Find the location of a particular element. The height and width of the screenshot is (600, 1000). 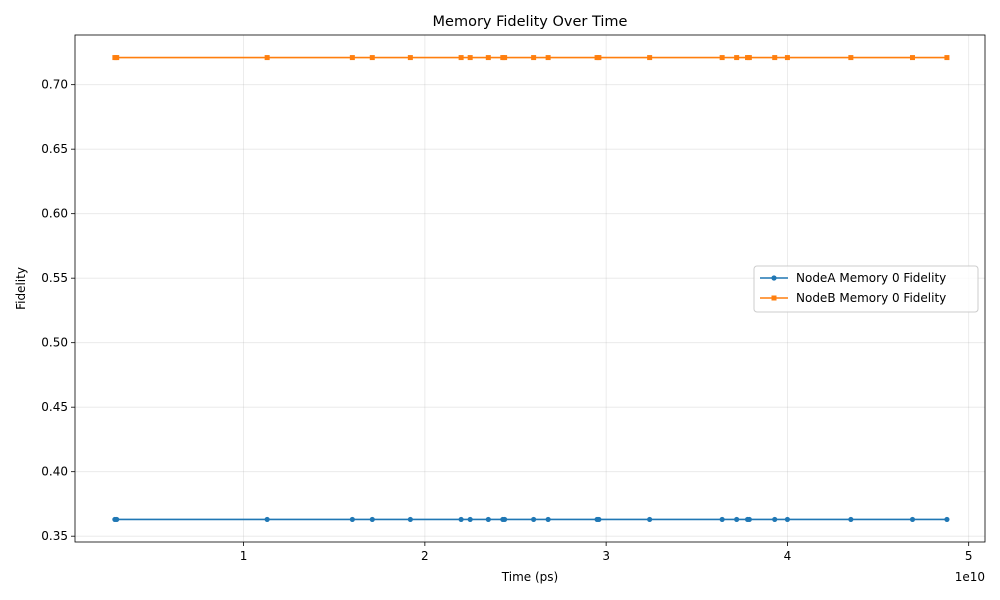

y-tick-label: 0.50 is located at coordinates (54, 343).